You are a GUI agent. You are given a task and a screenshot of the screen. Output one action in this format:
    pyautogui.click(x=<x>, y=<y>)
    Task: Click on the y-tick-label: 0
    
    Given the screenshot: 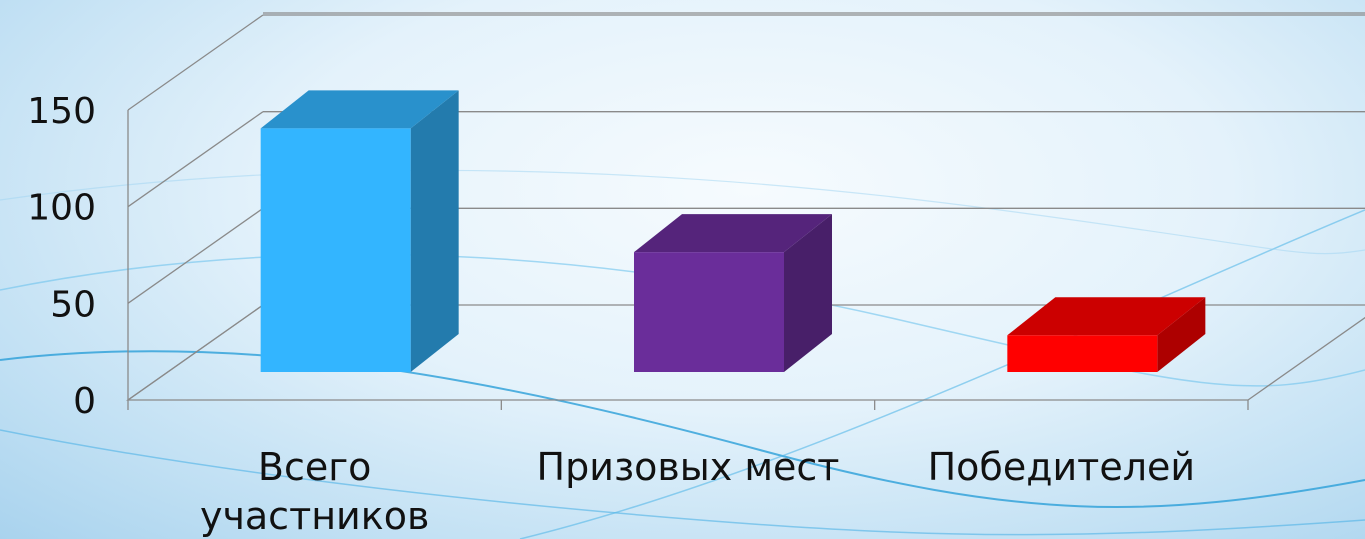 What is the action you would take?
    pyautogui.click(x=84, y=401)
    